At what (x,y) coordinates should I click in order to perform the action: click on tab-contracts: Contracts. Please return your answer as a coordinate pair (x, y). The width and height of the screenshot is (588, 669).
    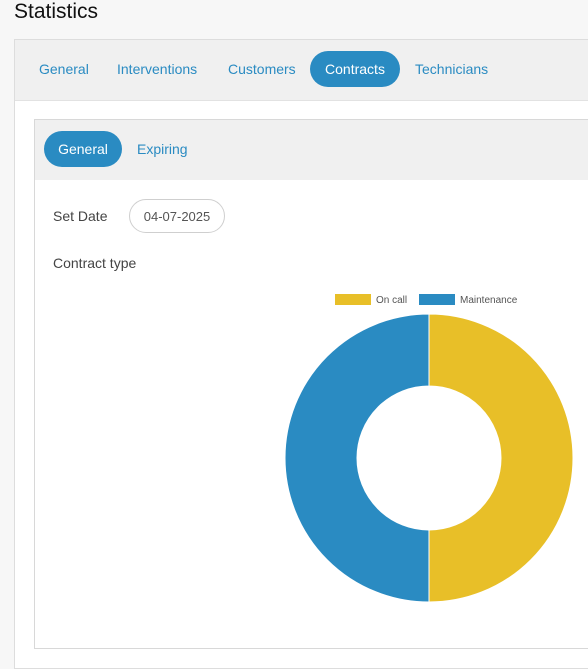
    Looking at the image, I should click on (355, 69).